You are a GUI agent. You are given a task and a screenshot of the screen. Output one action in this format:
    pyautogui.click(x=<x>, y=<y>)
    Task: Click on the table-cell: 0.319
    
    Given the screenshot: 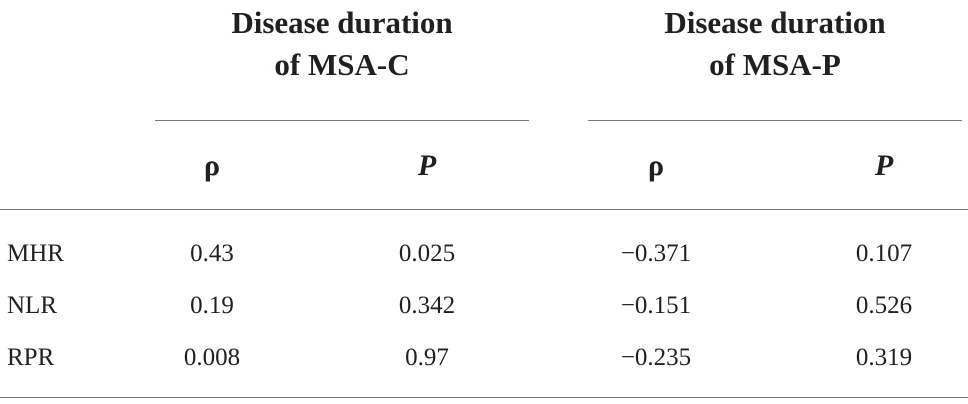 What is the action you would take?
    pyautogui.click(x=884, y=357)
    